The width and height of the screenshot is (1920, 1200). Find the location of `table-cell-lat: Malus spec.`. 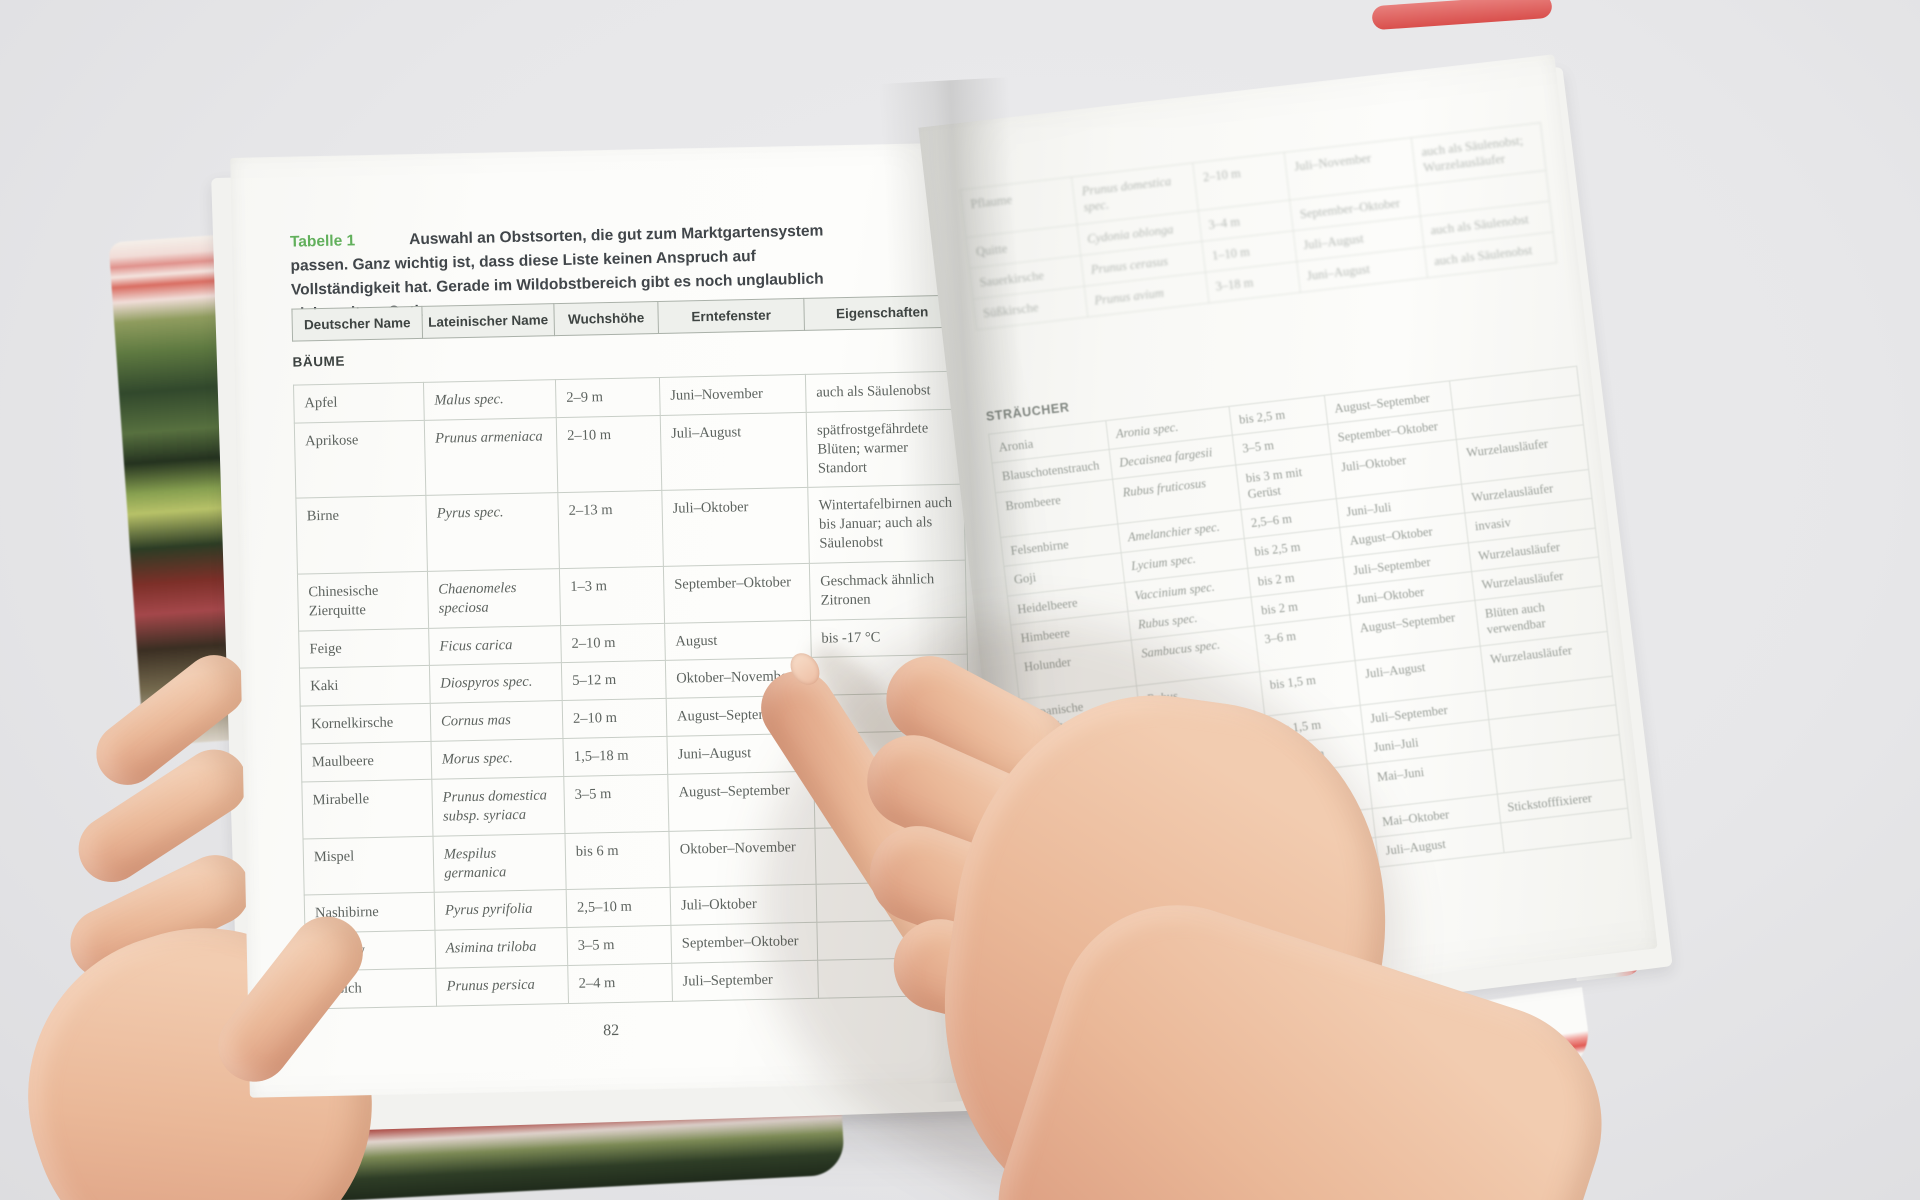

table-cell-lat: Malus spec. is located at coordinates (490, 400).